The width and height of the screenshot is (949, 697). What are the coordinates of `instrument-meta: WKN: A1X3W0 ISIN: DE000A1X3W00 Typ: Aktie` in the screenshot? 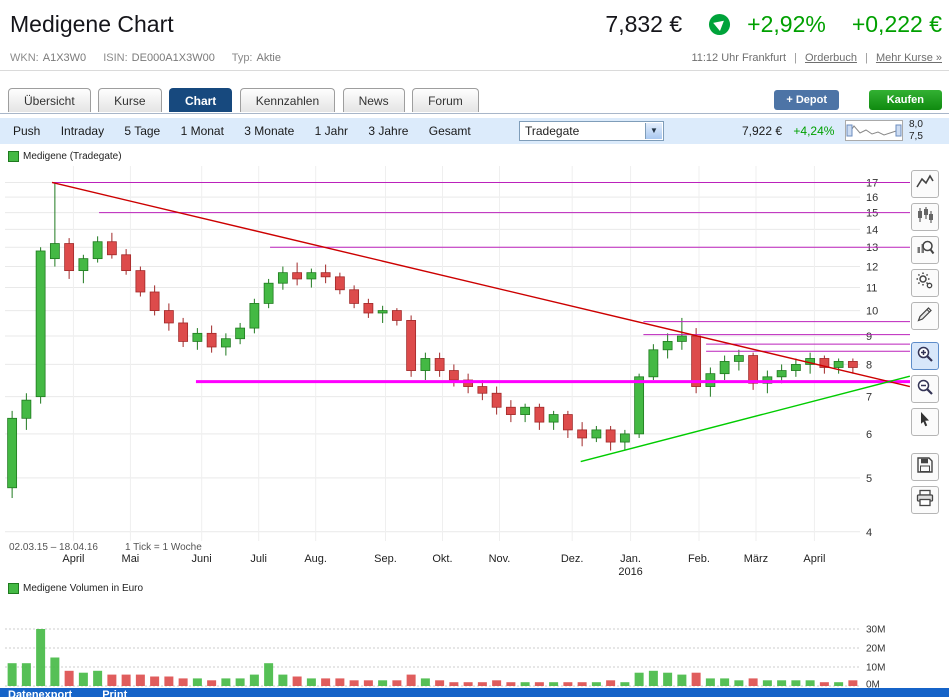 It's located at (152, 58).